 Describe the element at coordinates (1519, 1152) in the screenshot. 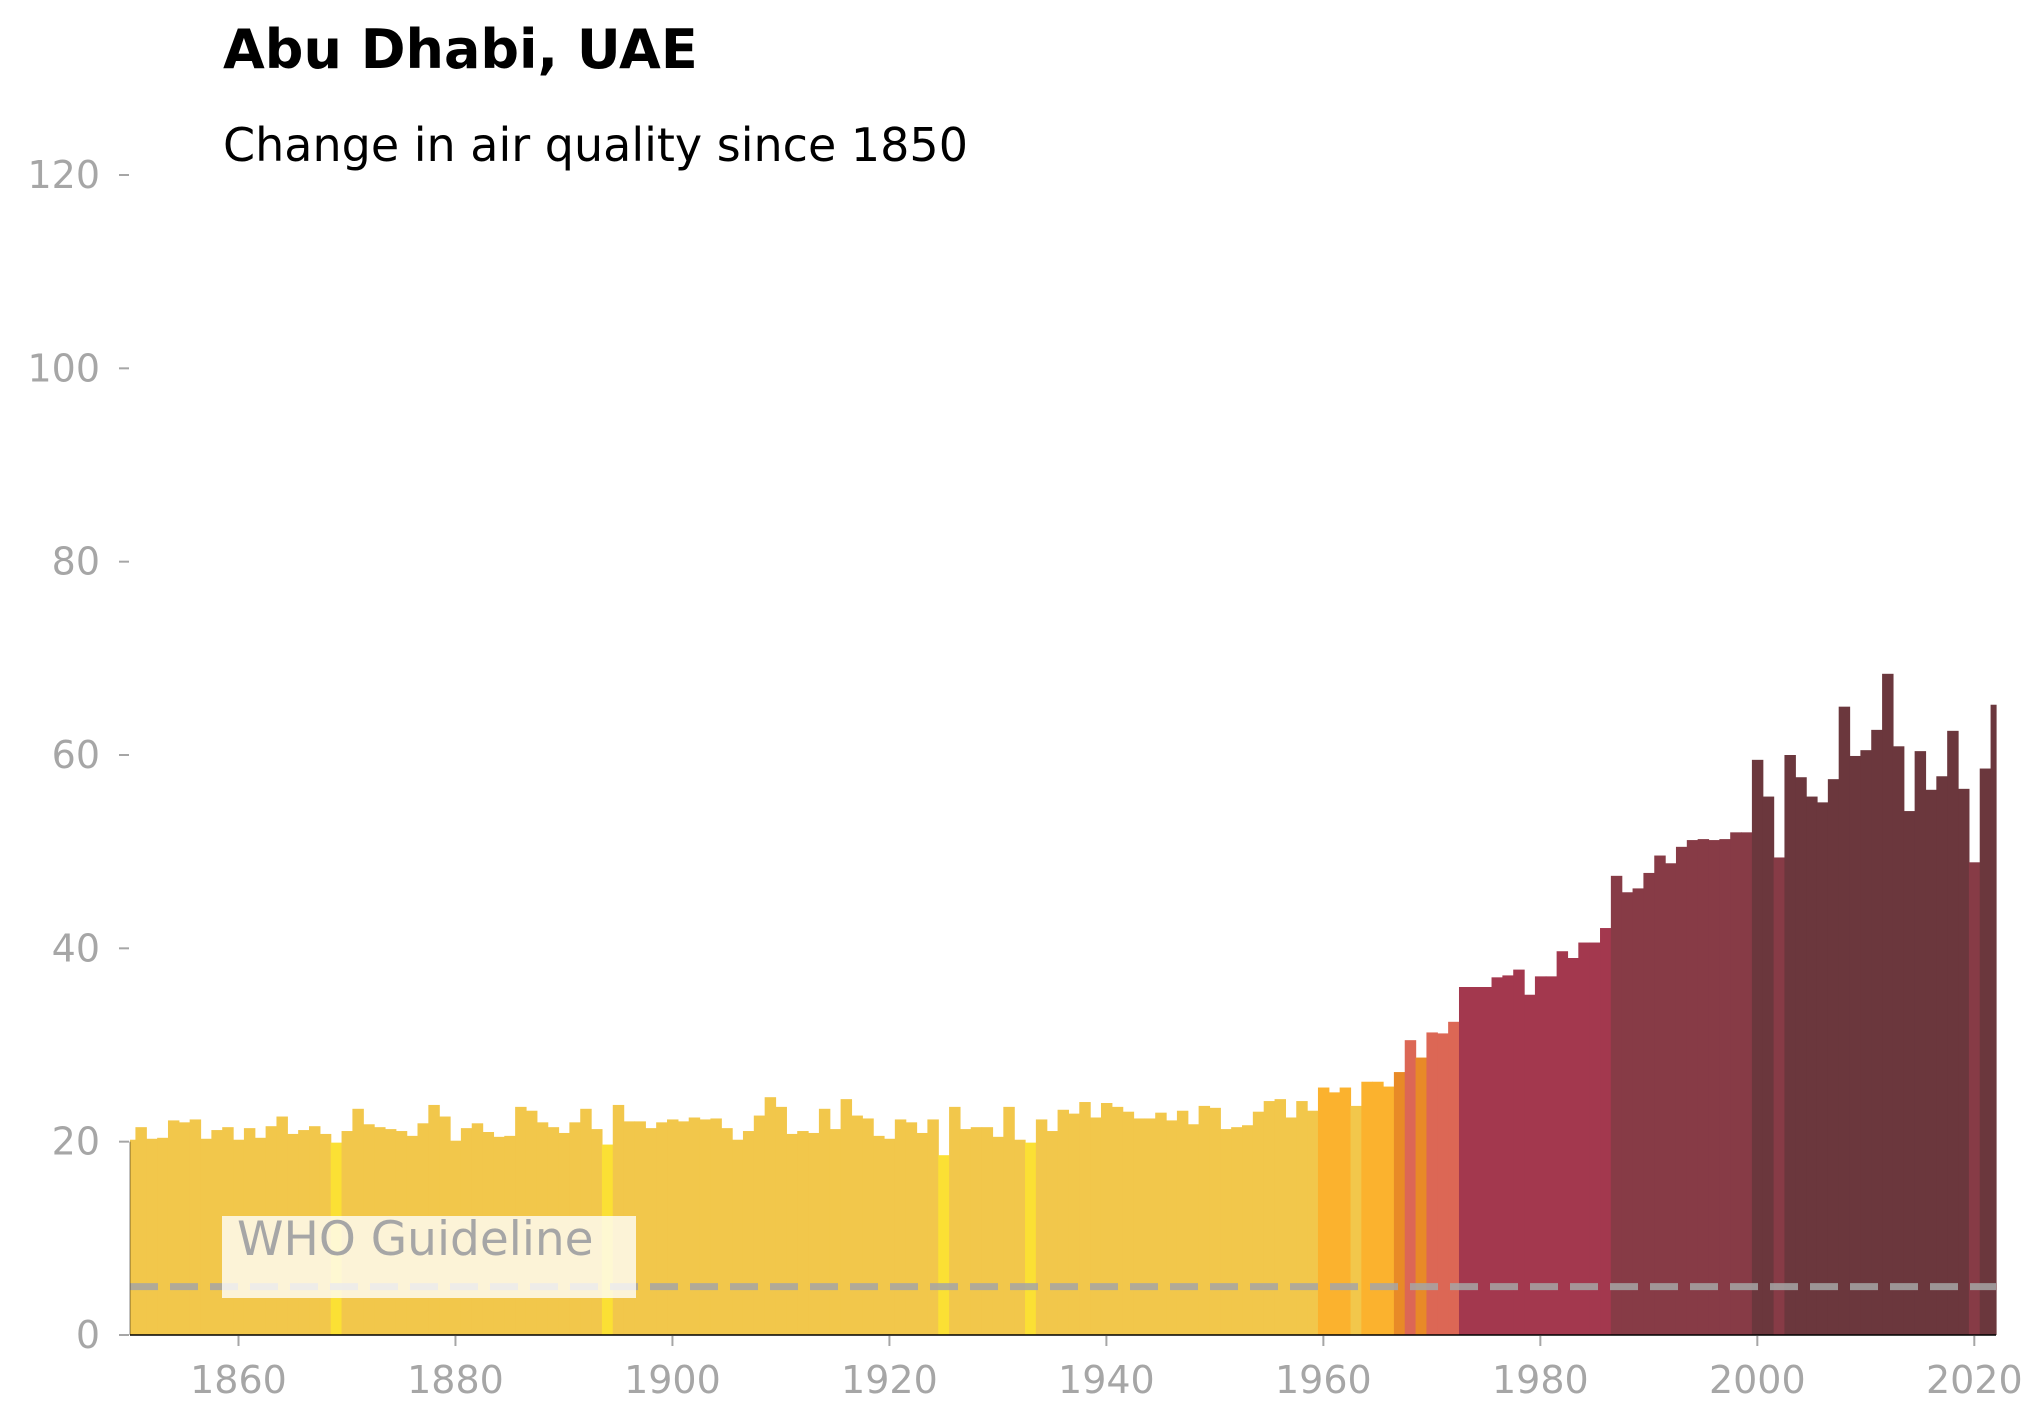

I see `bar-1978` at that location.